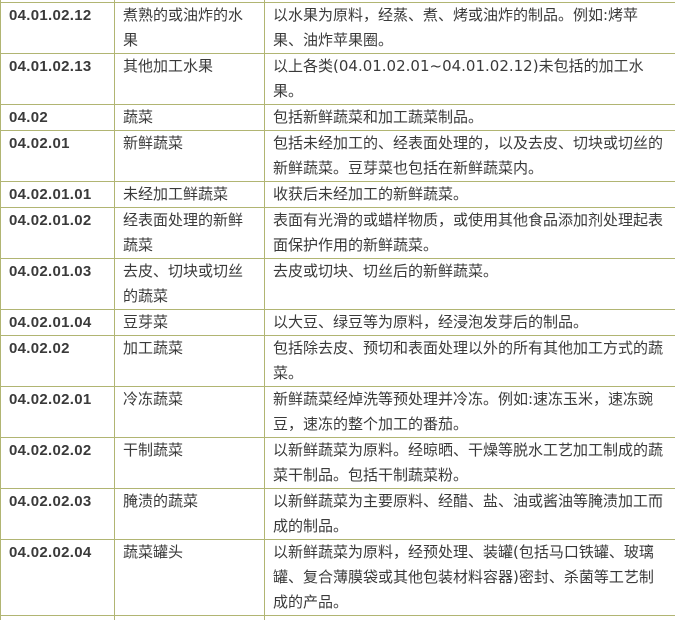 The image size is (675, 620). Describe the element at coordinates (469, 462) in the screenshot. I see `category-description: 以新鲜蔬菜为原料。经晾晒、干燥等脱水工艺加工制成的蔬菜干制品。包括干制蔬菜粉。` at that location.